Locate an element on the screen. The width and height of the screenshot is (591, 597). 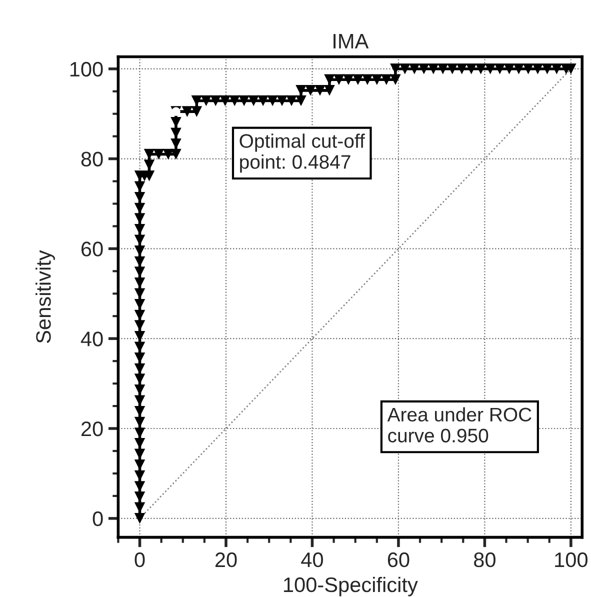
y-tick-label: 100 is located at coordinates (86, 69).